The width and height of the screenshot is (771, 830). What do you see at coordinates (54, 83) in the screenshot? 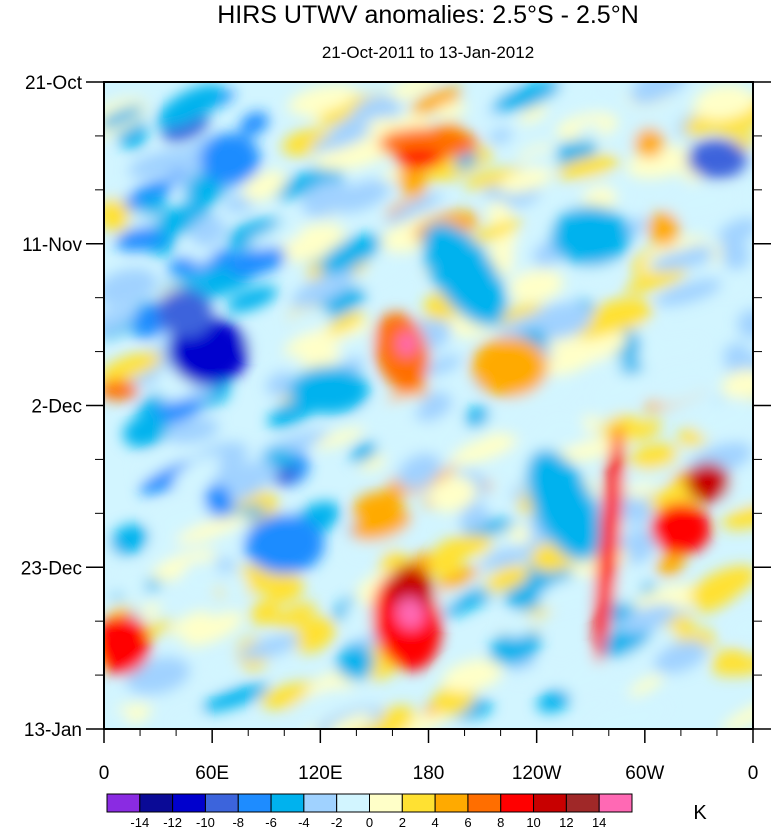
I see `y-tick-label: 21-Oct` at bounding box center [54, 83].